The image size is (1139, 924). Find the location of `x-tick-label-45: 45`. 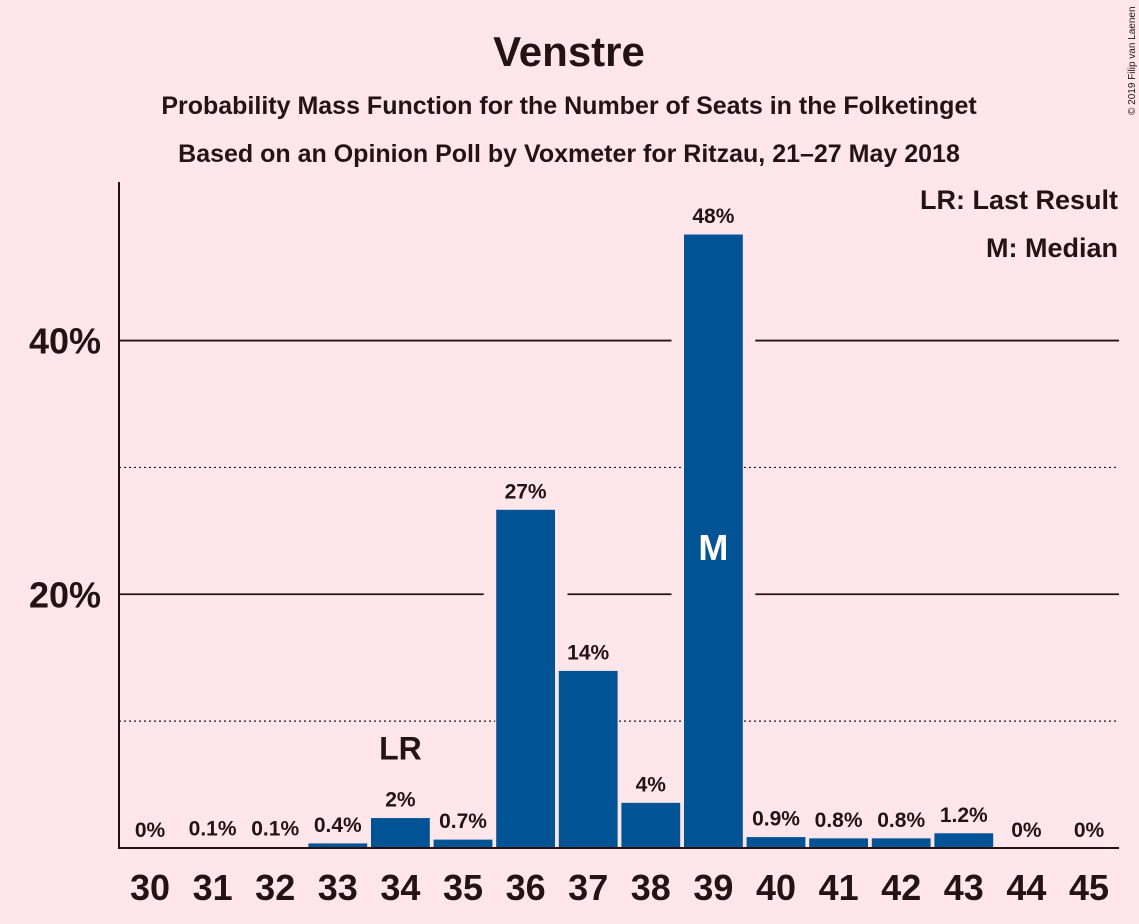

x-tick-label-45: 45 is located at coordinates (1089, 887).